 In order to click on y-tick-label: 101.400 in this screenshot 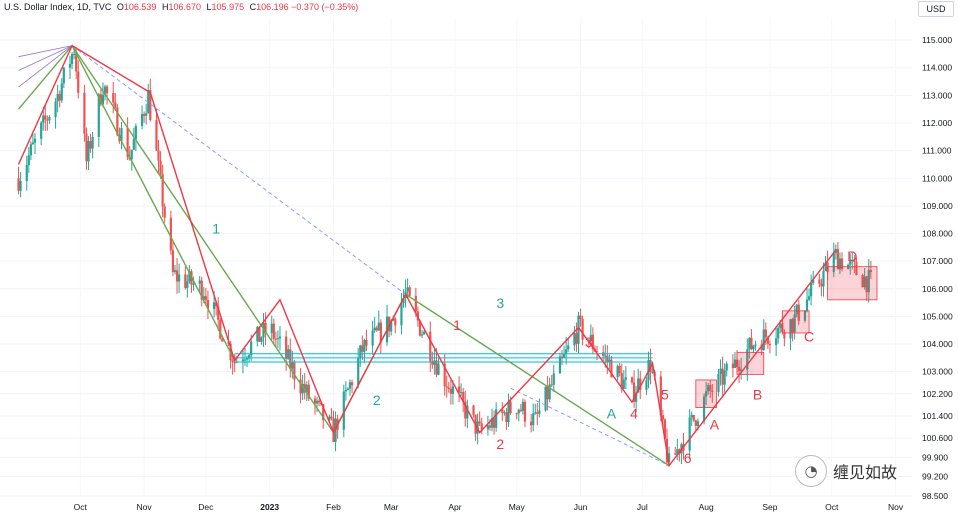, I will do `click(937, 416)`.